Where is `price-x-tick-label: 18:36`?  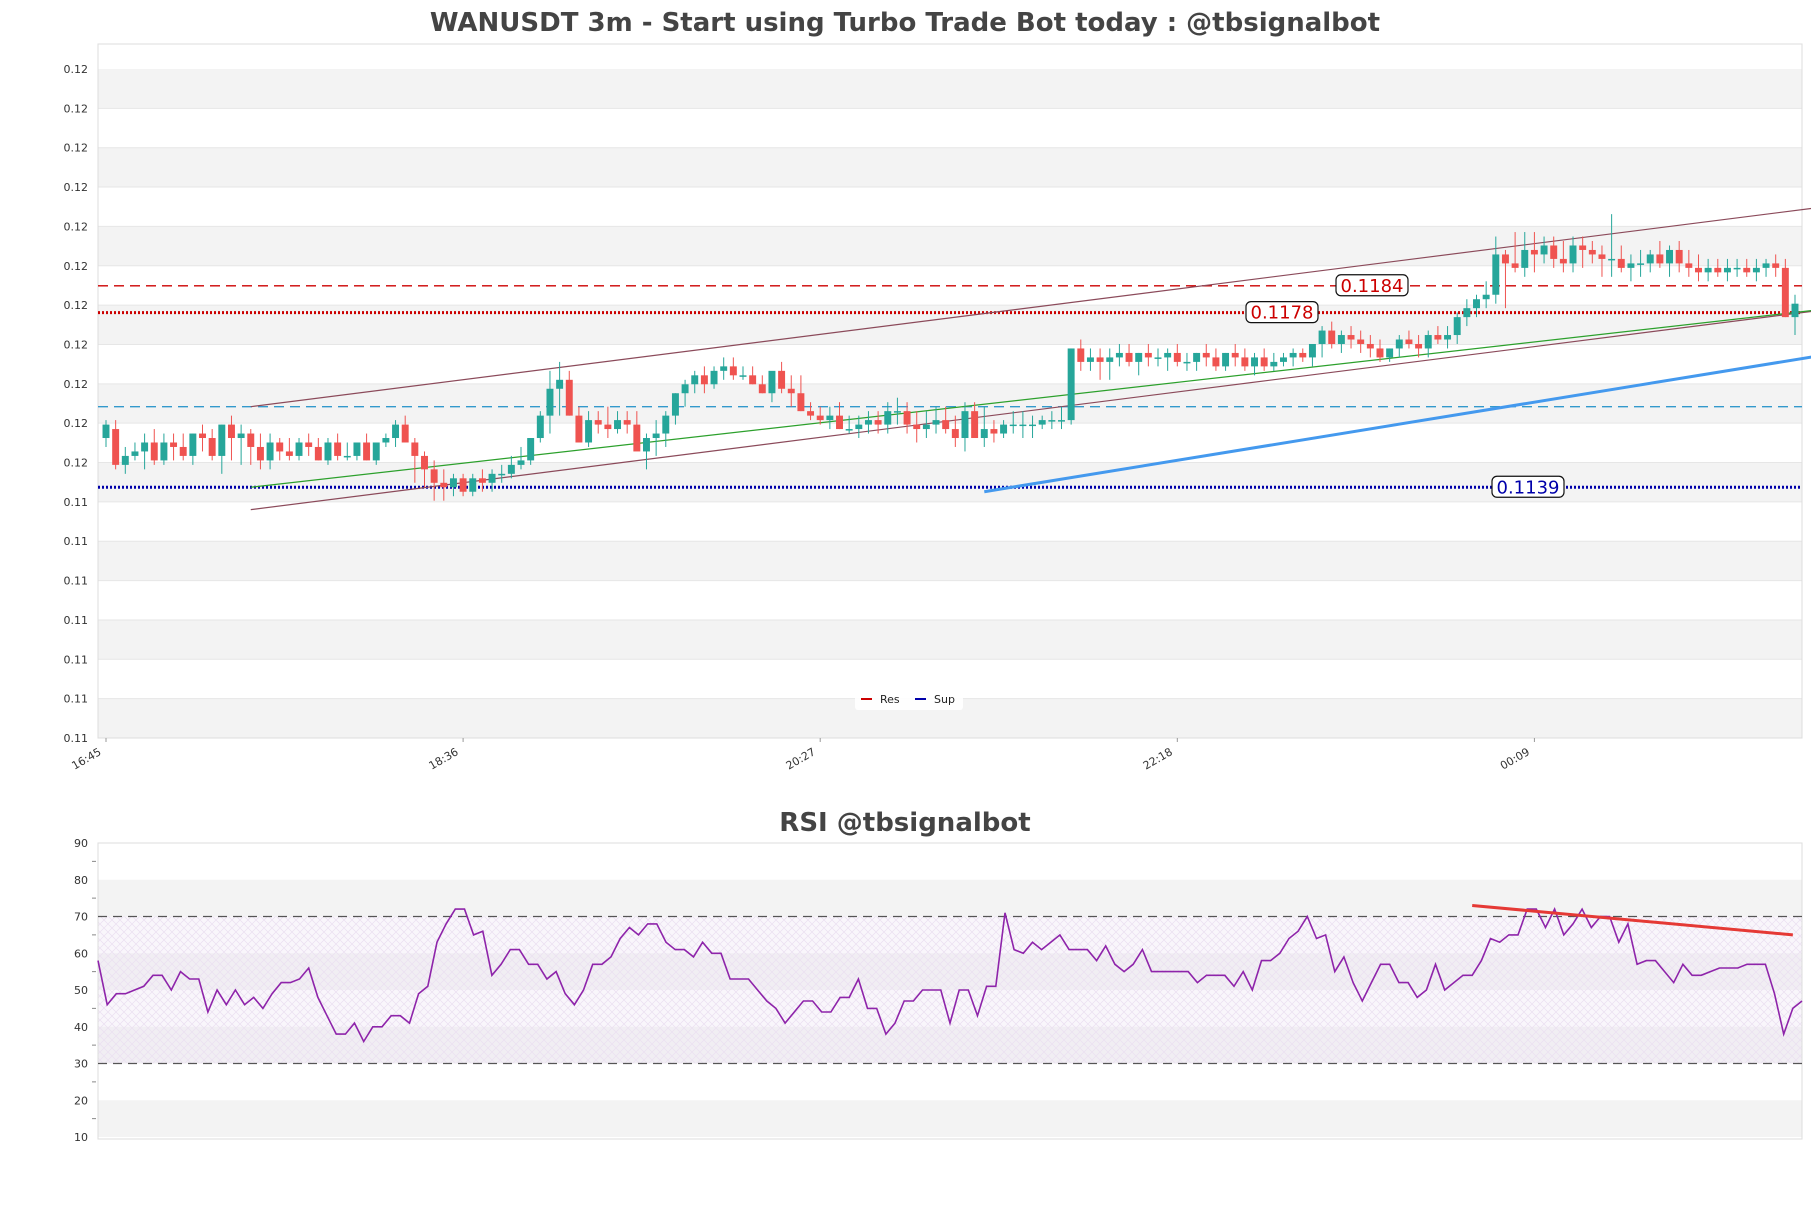 price-x-tick-label: 18:36 is located at coordinates (444, 758).